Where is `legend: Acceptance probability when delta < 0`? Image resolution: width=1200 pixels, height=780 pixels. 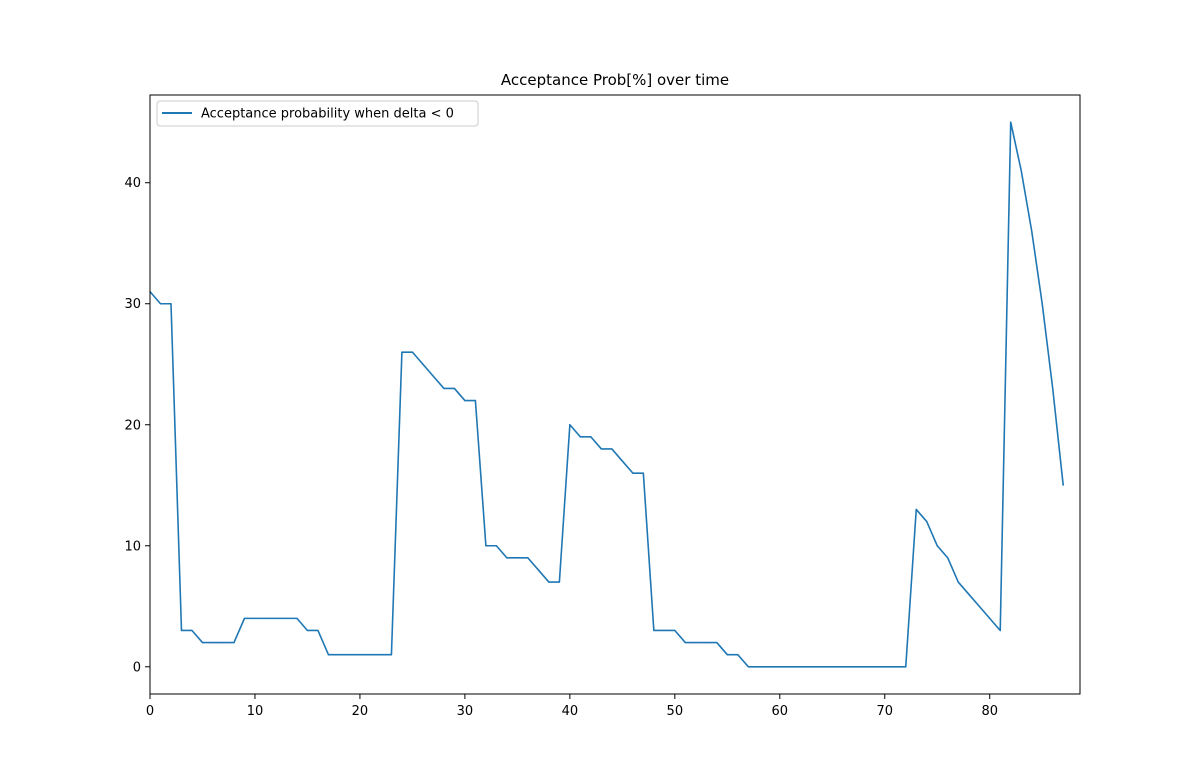 legend: Acceptance probability when delta < 0 is located at coordinates (317, 113).